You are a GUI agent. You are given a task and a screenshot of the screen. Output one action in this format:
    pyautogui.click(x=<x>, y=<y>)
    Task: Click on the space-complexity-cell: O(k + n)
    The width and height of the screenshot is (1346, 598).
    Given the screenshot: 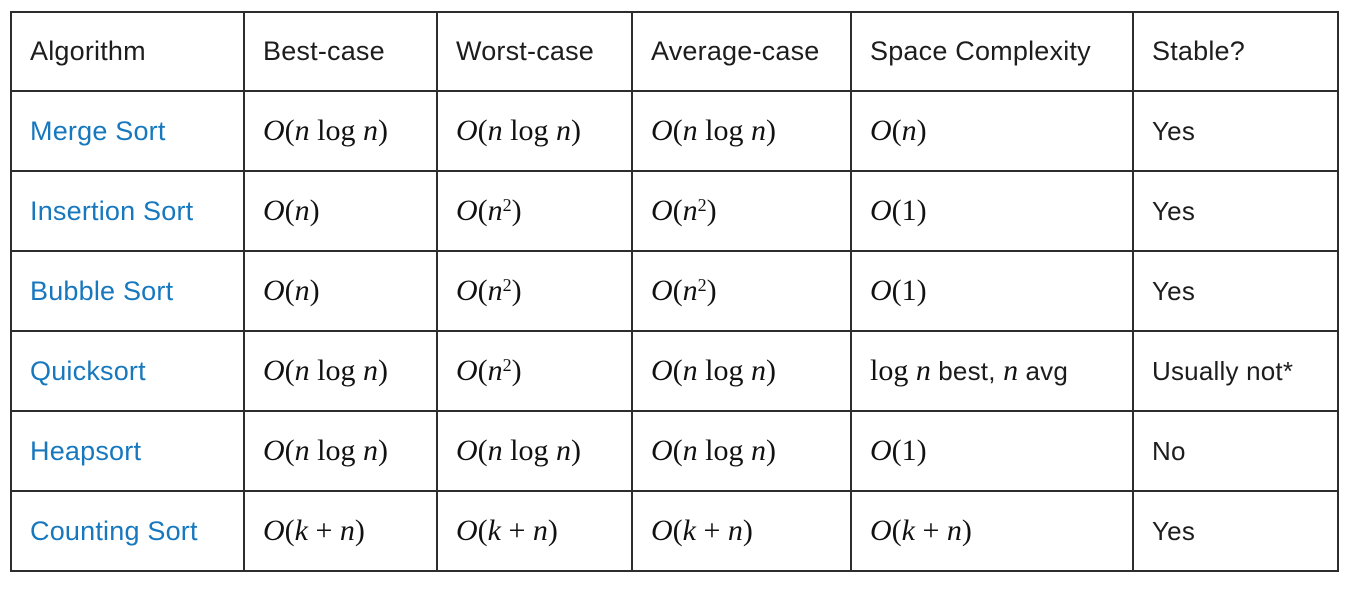 What is the action you would take?
    pyautogui.click(x=992, y=531)
    